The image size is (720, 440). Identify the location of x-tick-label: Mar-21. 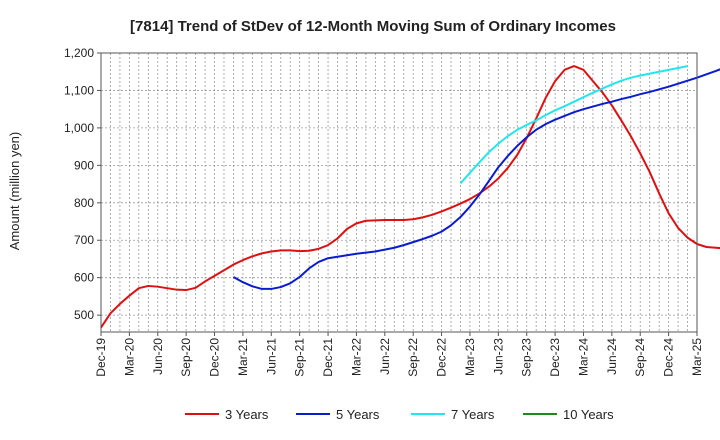
(243, 357).